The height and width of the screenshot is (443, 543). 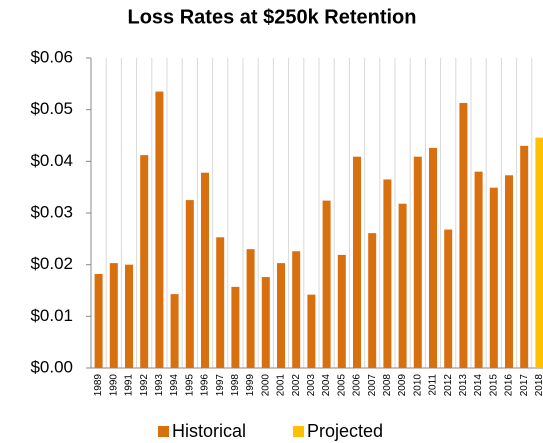 What do you see at coordinates (538, 385) in the screenshot?
I see `x-tick-label: 2018` at bounding box center [538, 385].